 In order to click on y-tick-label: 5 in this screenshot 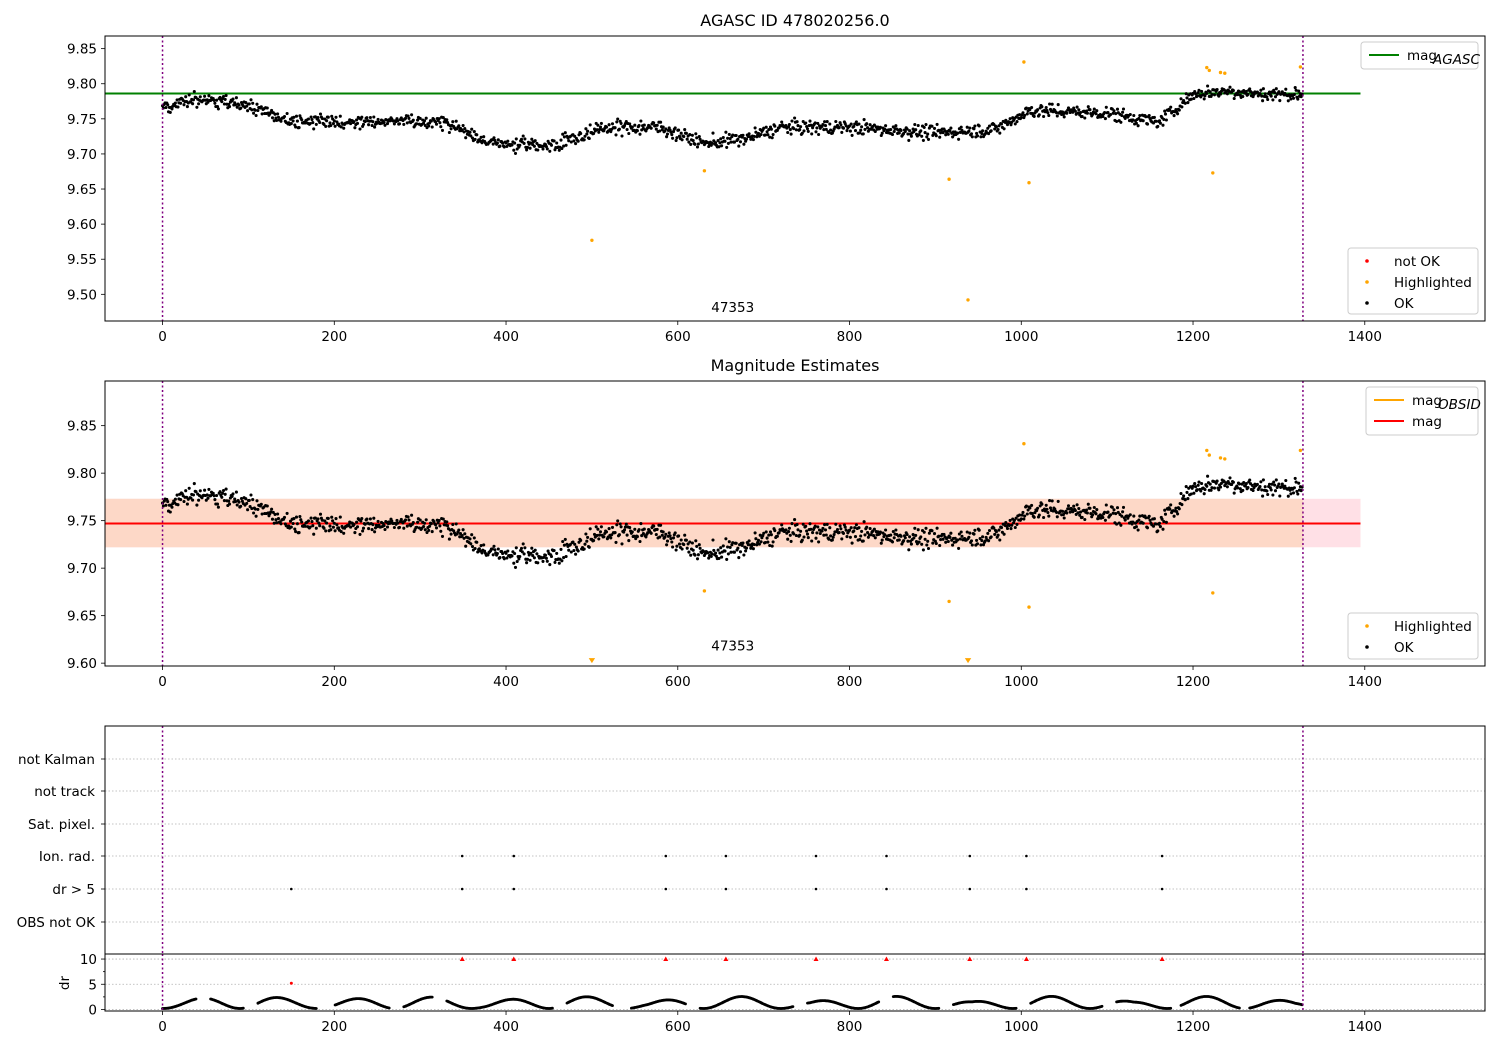, I will do `click(92, 985)`.